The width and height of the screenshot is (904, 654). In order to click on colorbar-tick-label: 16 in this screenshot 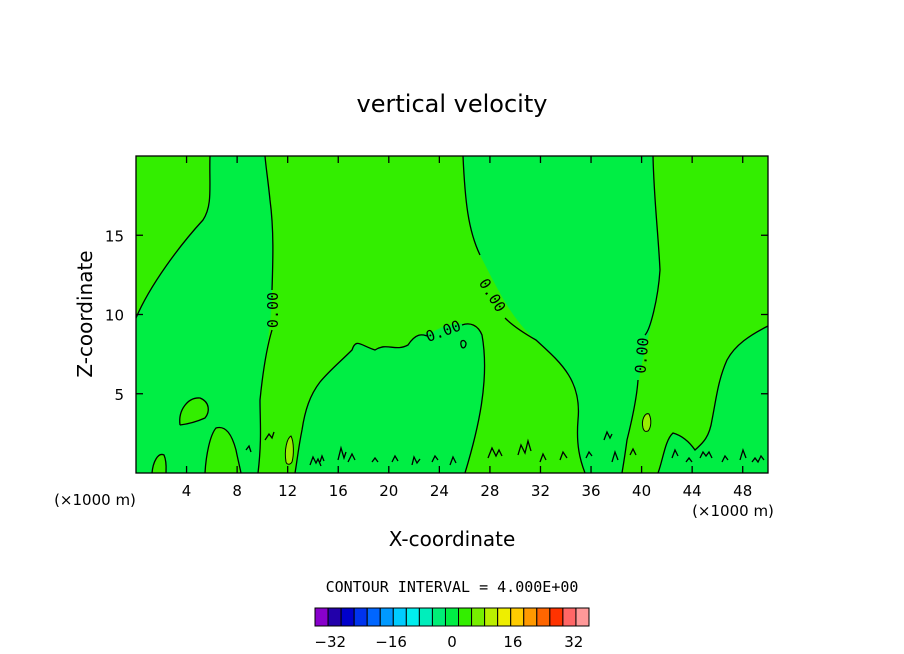, I will do `click(512, 642)`.